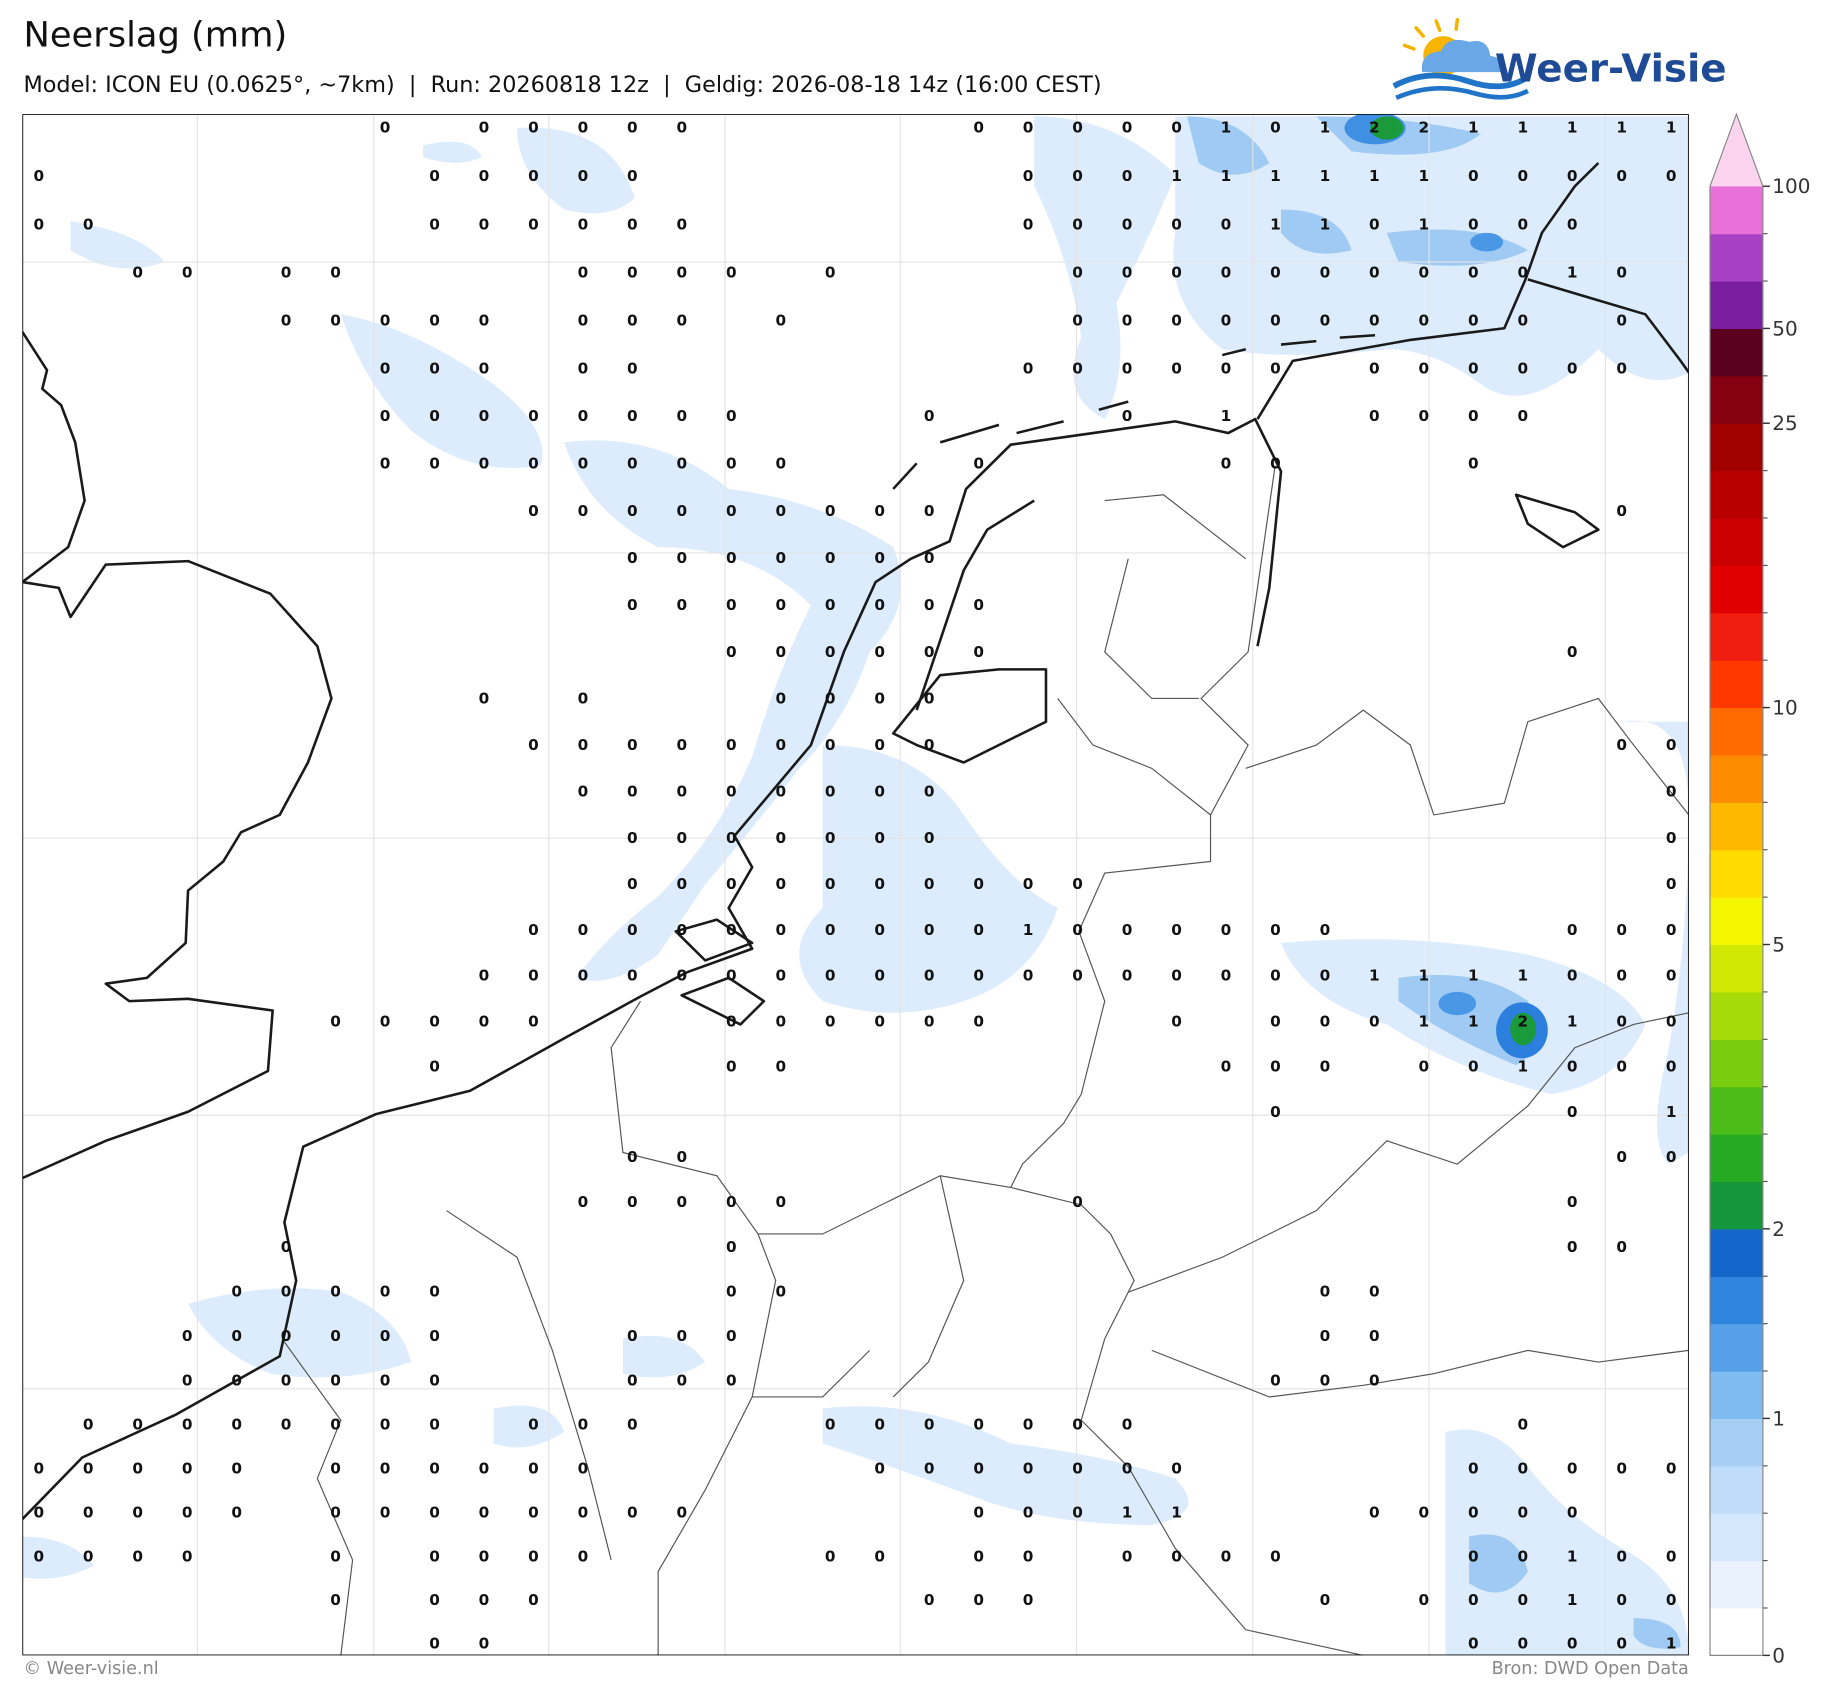 The height and width of the screenshot is (1681, 1824). I want to click on grid-value: 2, so click(1374, 128).